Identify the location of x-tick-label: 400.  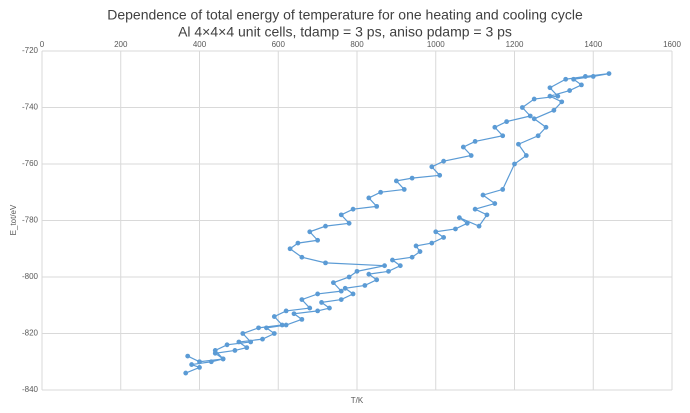
(200, 44).